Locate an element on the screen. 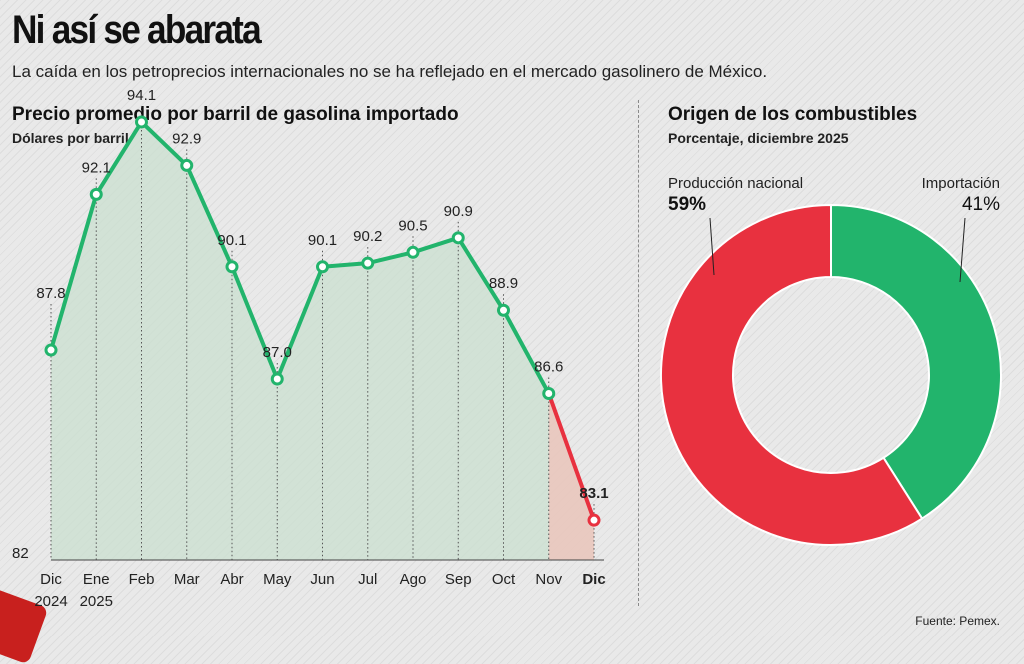 This screenshot has width=1024, height=664. leader-line-importacion is located at coordinates (962, 250).